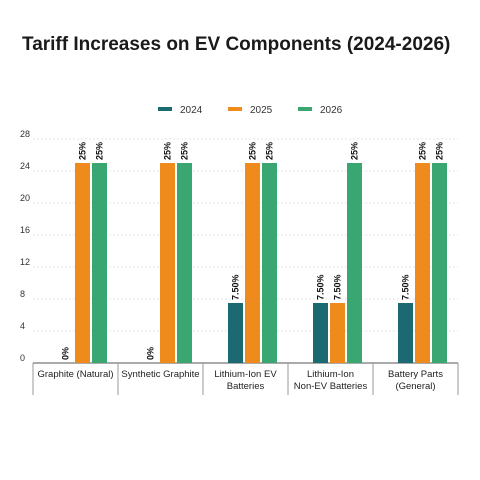  What do you see at coordinates (22, 358) in the screenshot?
I see `y-tick-label: 0` at bounding box center [22, 358].